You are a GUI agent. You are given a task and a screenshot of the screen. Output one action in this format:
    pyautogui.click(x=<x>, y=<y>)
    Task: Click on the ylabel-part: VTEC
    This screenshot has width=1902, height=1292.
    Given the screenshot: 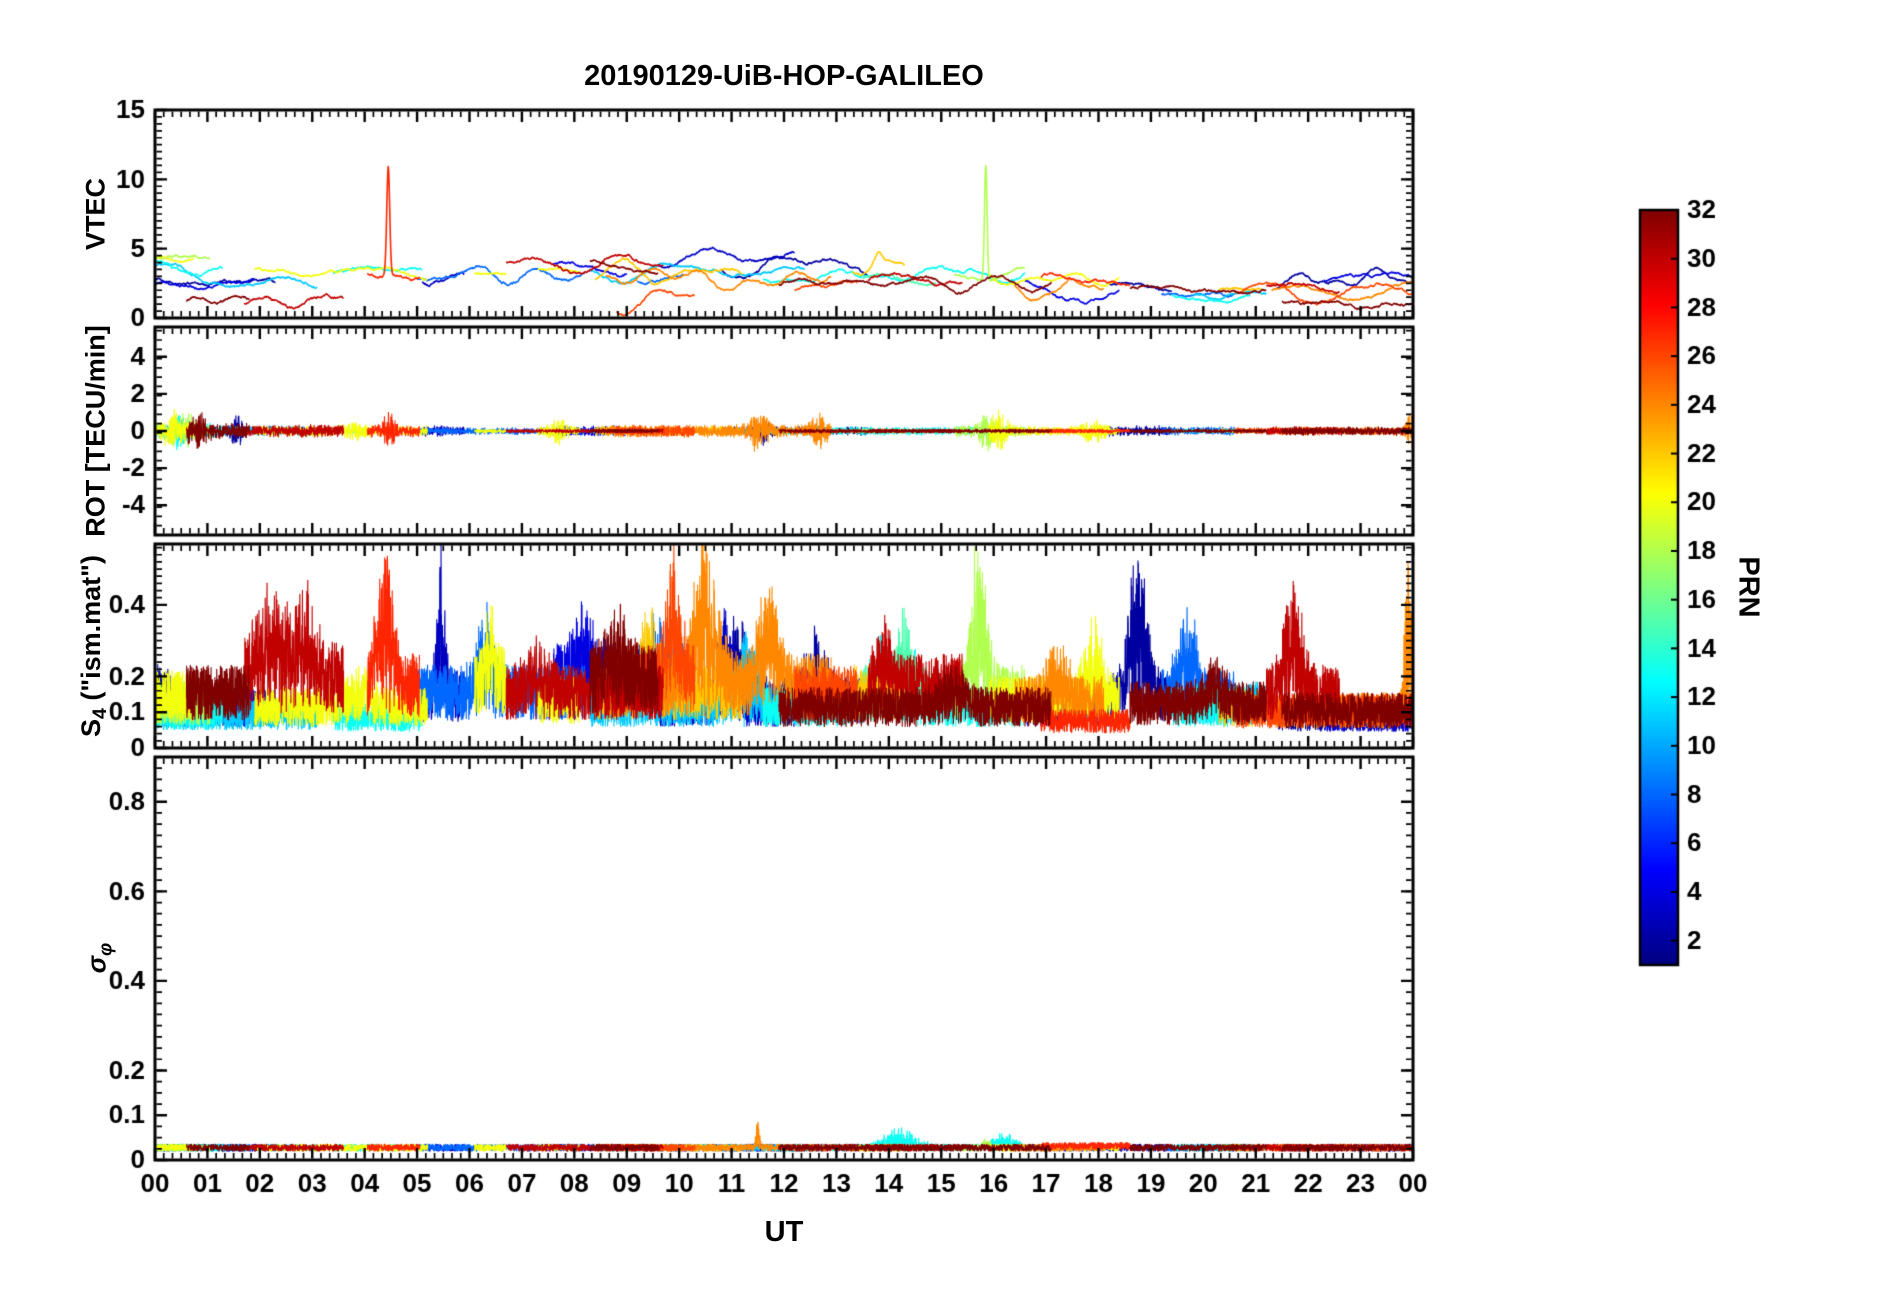 What is the action you would take?
    pyautogui.click(x=95, y=214)
    